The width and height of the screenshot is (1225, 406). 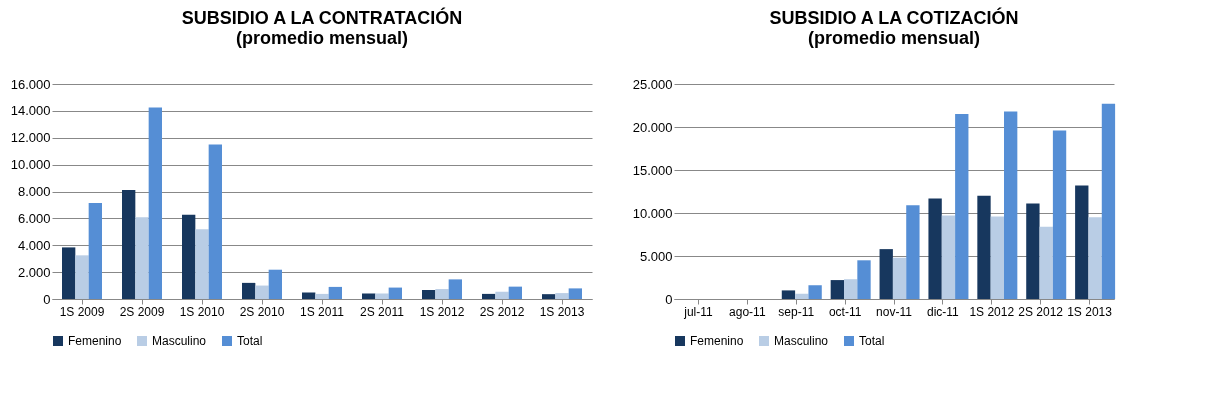 What do you see at coordinates (845, 311) in the screenshot?
I see `x-tick-label: oct-11` at bounding box center [845, 311].